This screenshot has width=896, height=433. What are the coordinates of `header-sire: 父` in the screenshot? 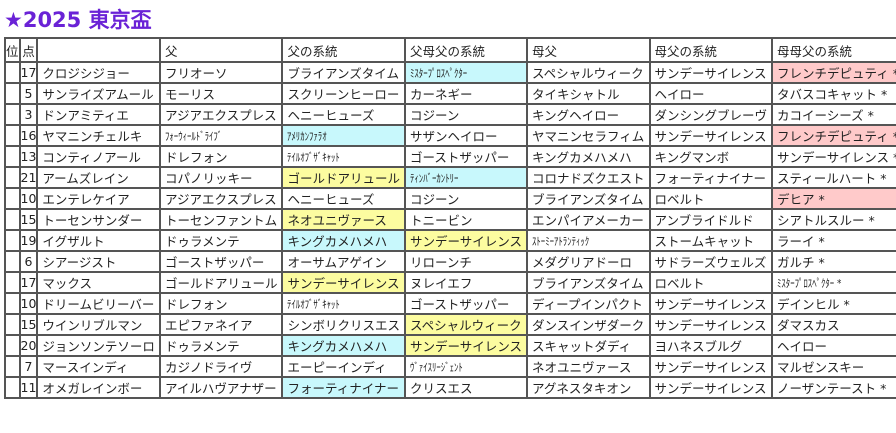 It's located at (221, 50).